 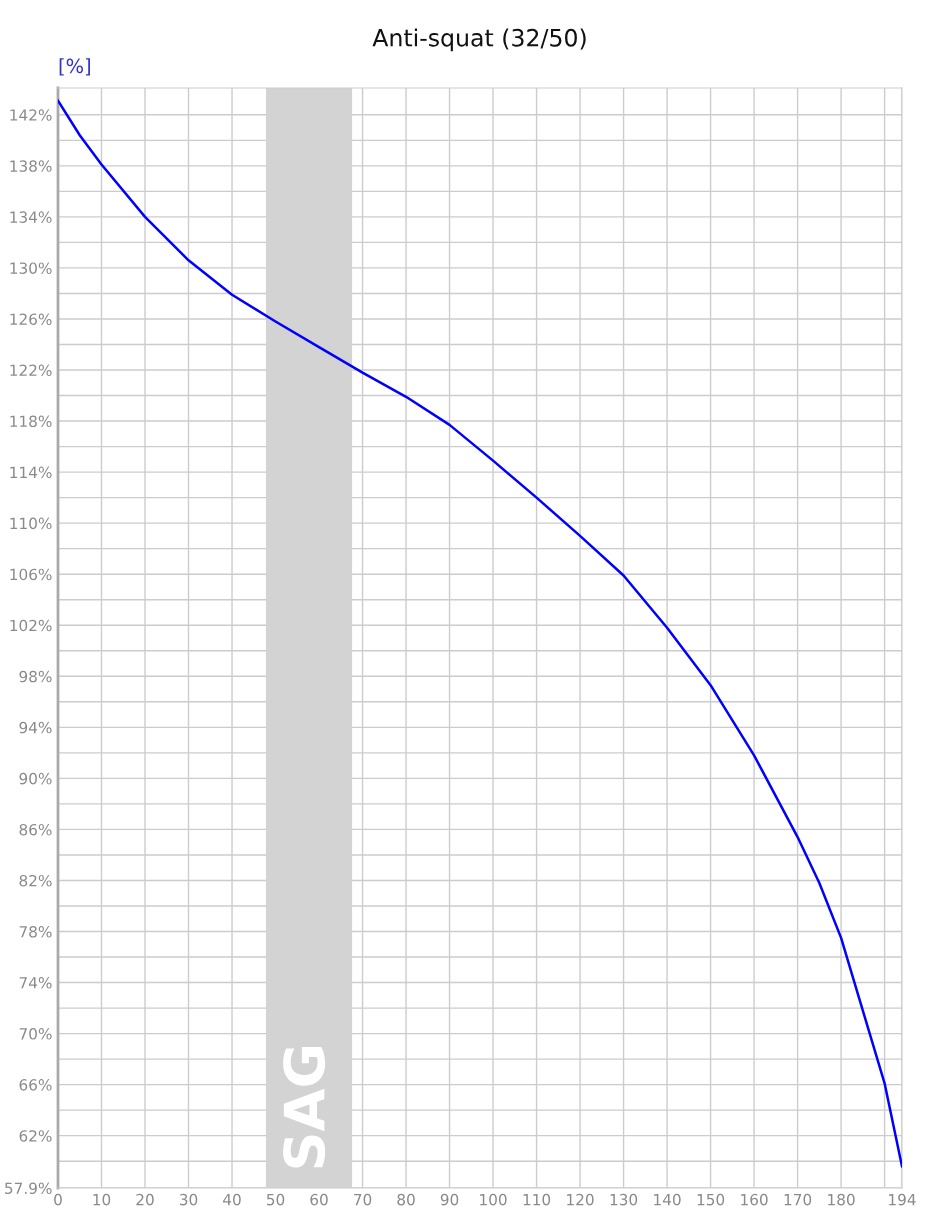 What do you see at coordinates (74, 67) in the screenshot?
I see `y-axis-title: [%]` at bounding box center [74, 67].